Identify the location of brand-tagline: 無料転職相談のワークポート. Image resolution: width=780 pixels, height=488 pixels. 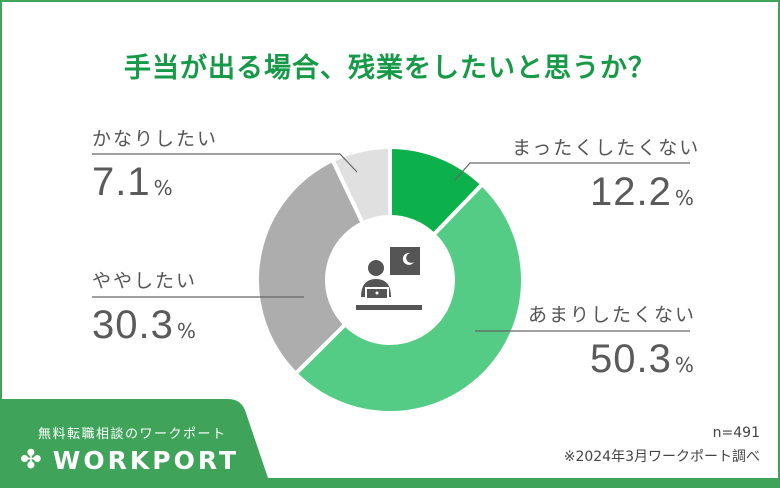
(132, 434).